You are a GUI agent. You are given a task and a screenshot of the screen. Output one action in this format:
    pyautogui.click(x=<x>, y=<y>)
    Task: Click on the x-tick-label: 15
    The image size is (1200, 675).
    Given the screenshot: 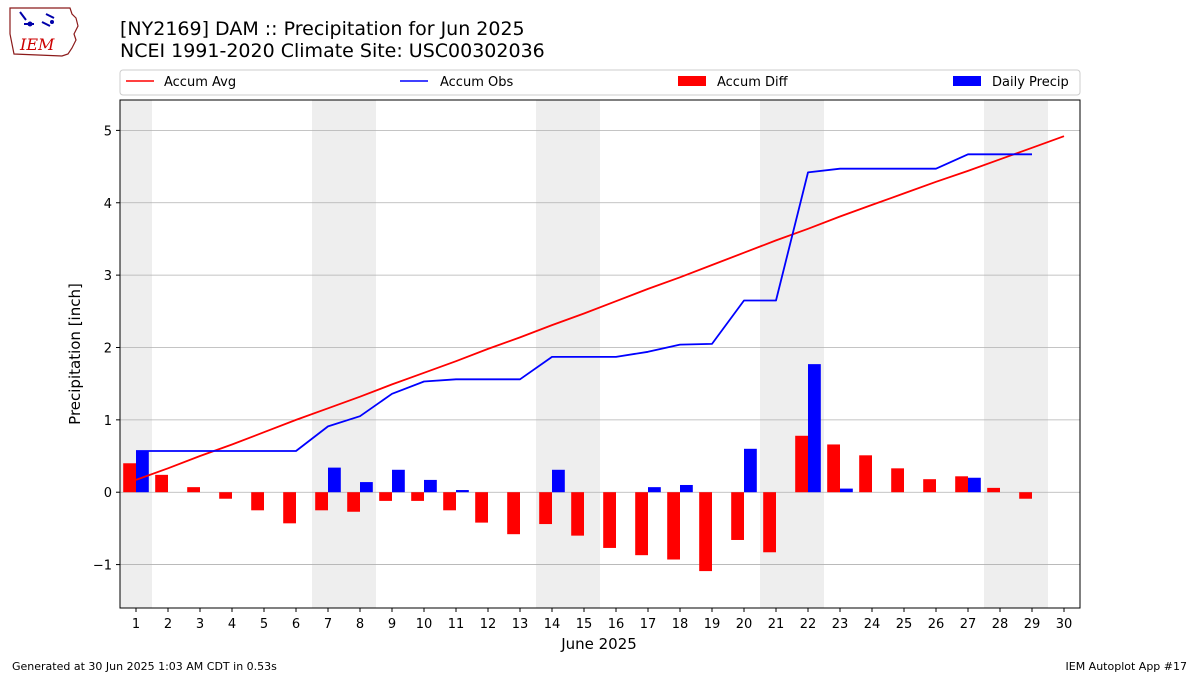 What is the action you would take?
    pyautogui.click(x=584, y=624)
    